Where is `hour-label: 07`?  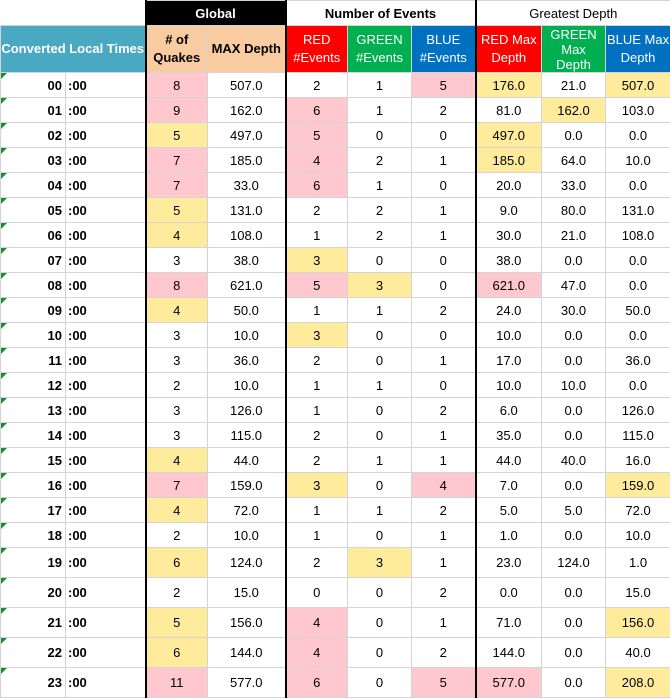 hour-label: 07 is located at coordinates (55, 260).